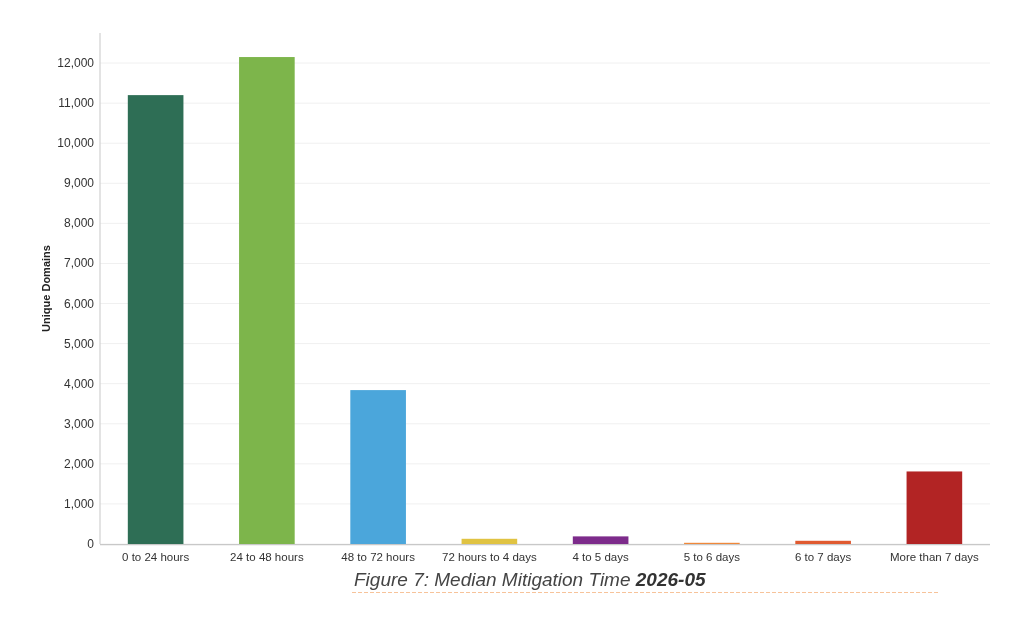  Describe the element at coordinates (79, 503) in the screenshot. I see `y-tick-label: 1,000` at that location.